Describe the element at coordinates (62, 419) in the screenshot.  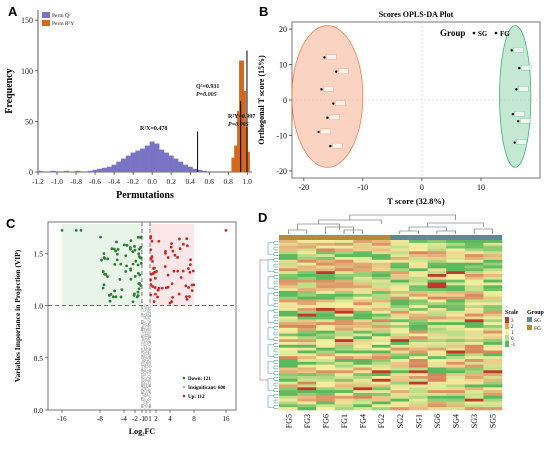
I see `x-tick-label: -16` at that location.